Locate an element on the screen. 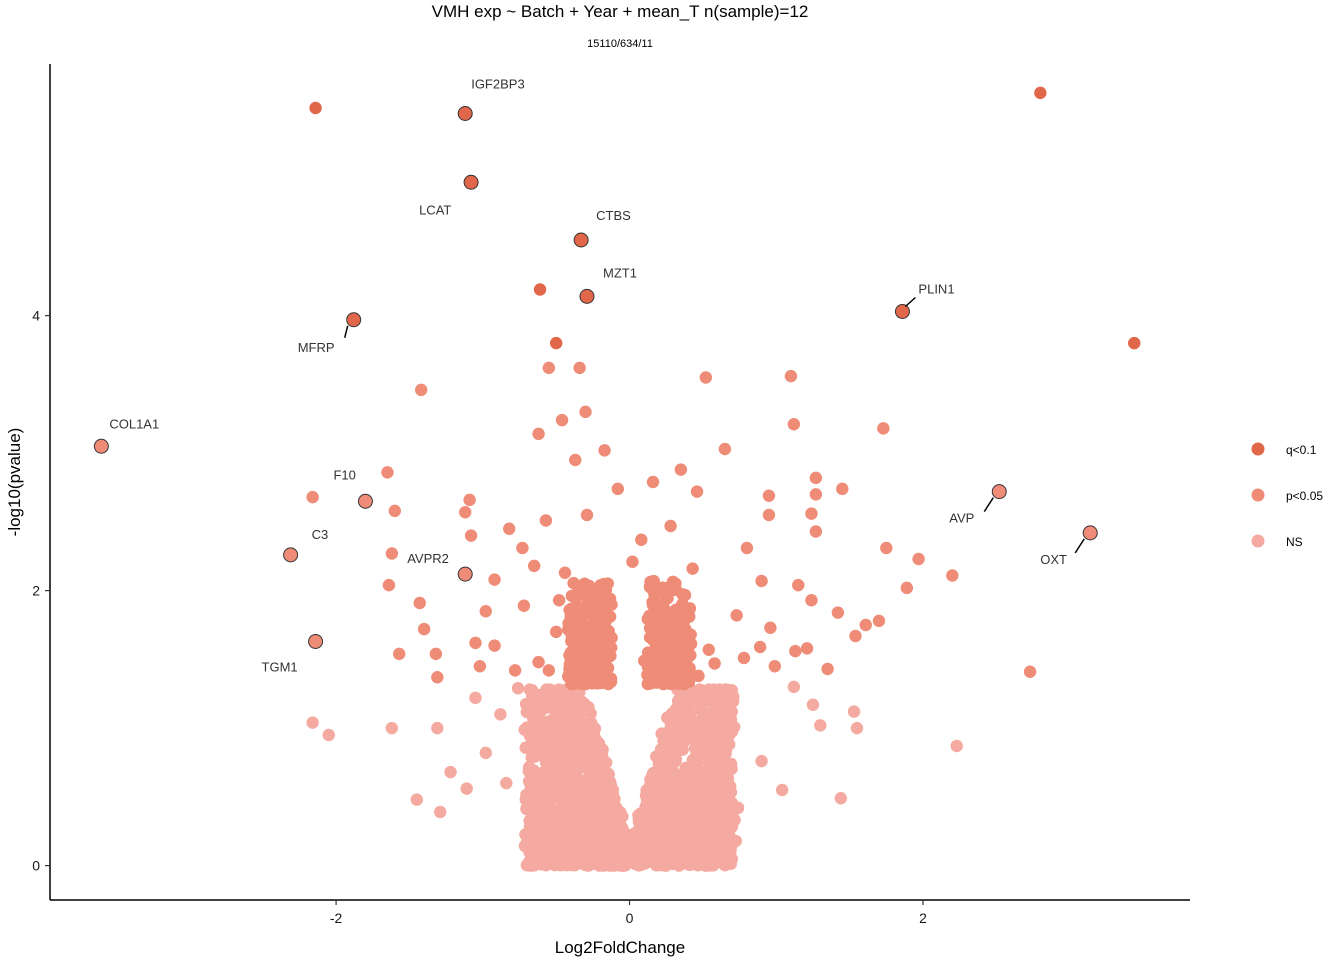 The height and width of the screenshot is (960, 1344). gene-label: TGM1 is located at coordinates (280, 667).